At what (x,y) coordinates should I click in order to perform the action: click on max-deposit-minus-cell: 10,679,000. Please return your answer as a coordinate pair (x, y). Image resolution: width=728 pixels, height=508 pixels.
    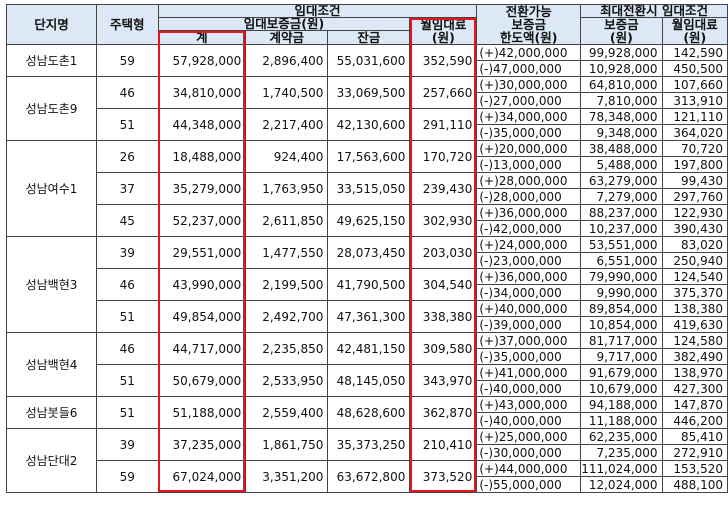
    Looking at the image, I should click on (621, 388).